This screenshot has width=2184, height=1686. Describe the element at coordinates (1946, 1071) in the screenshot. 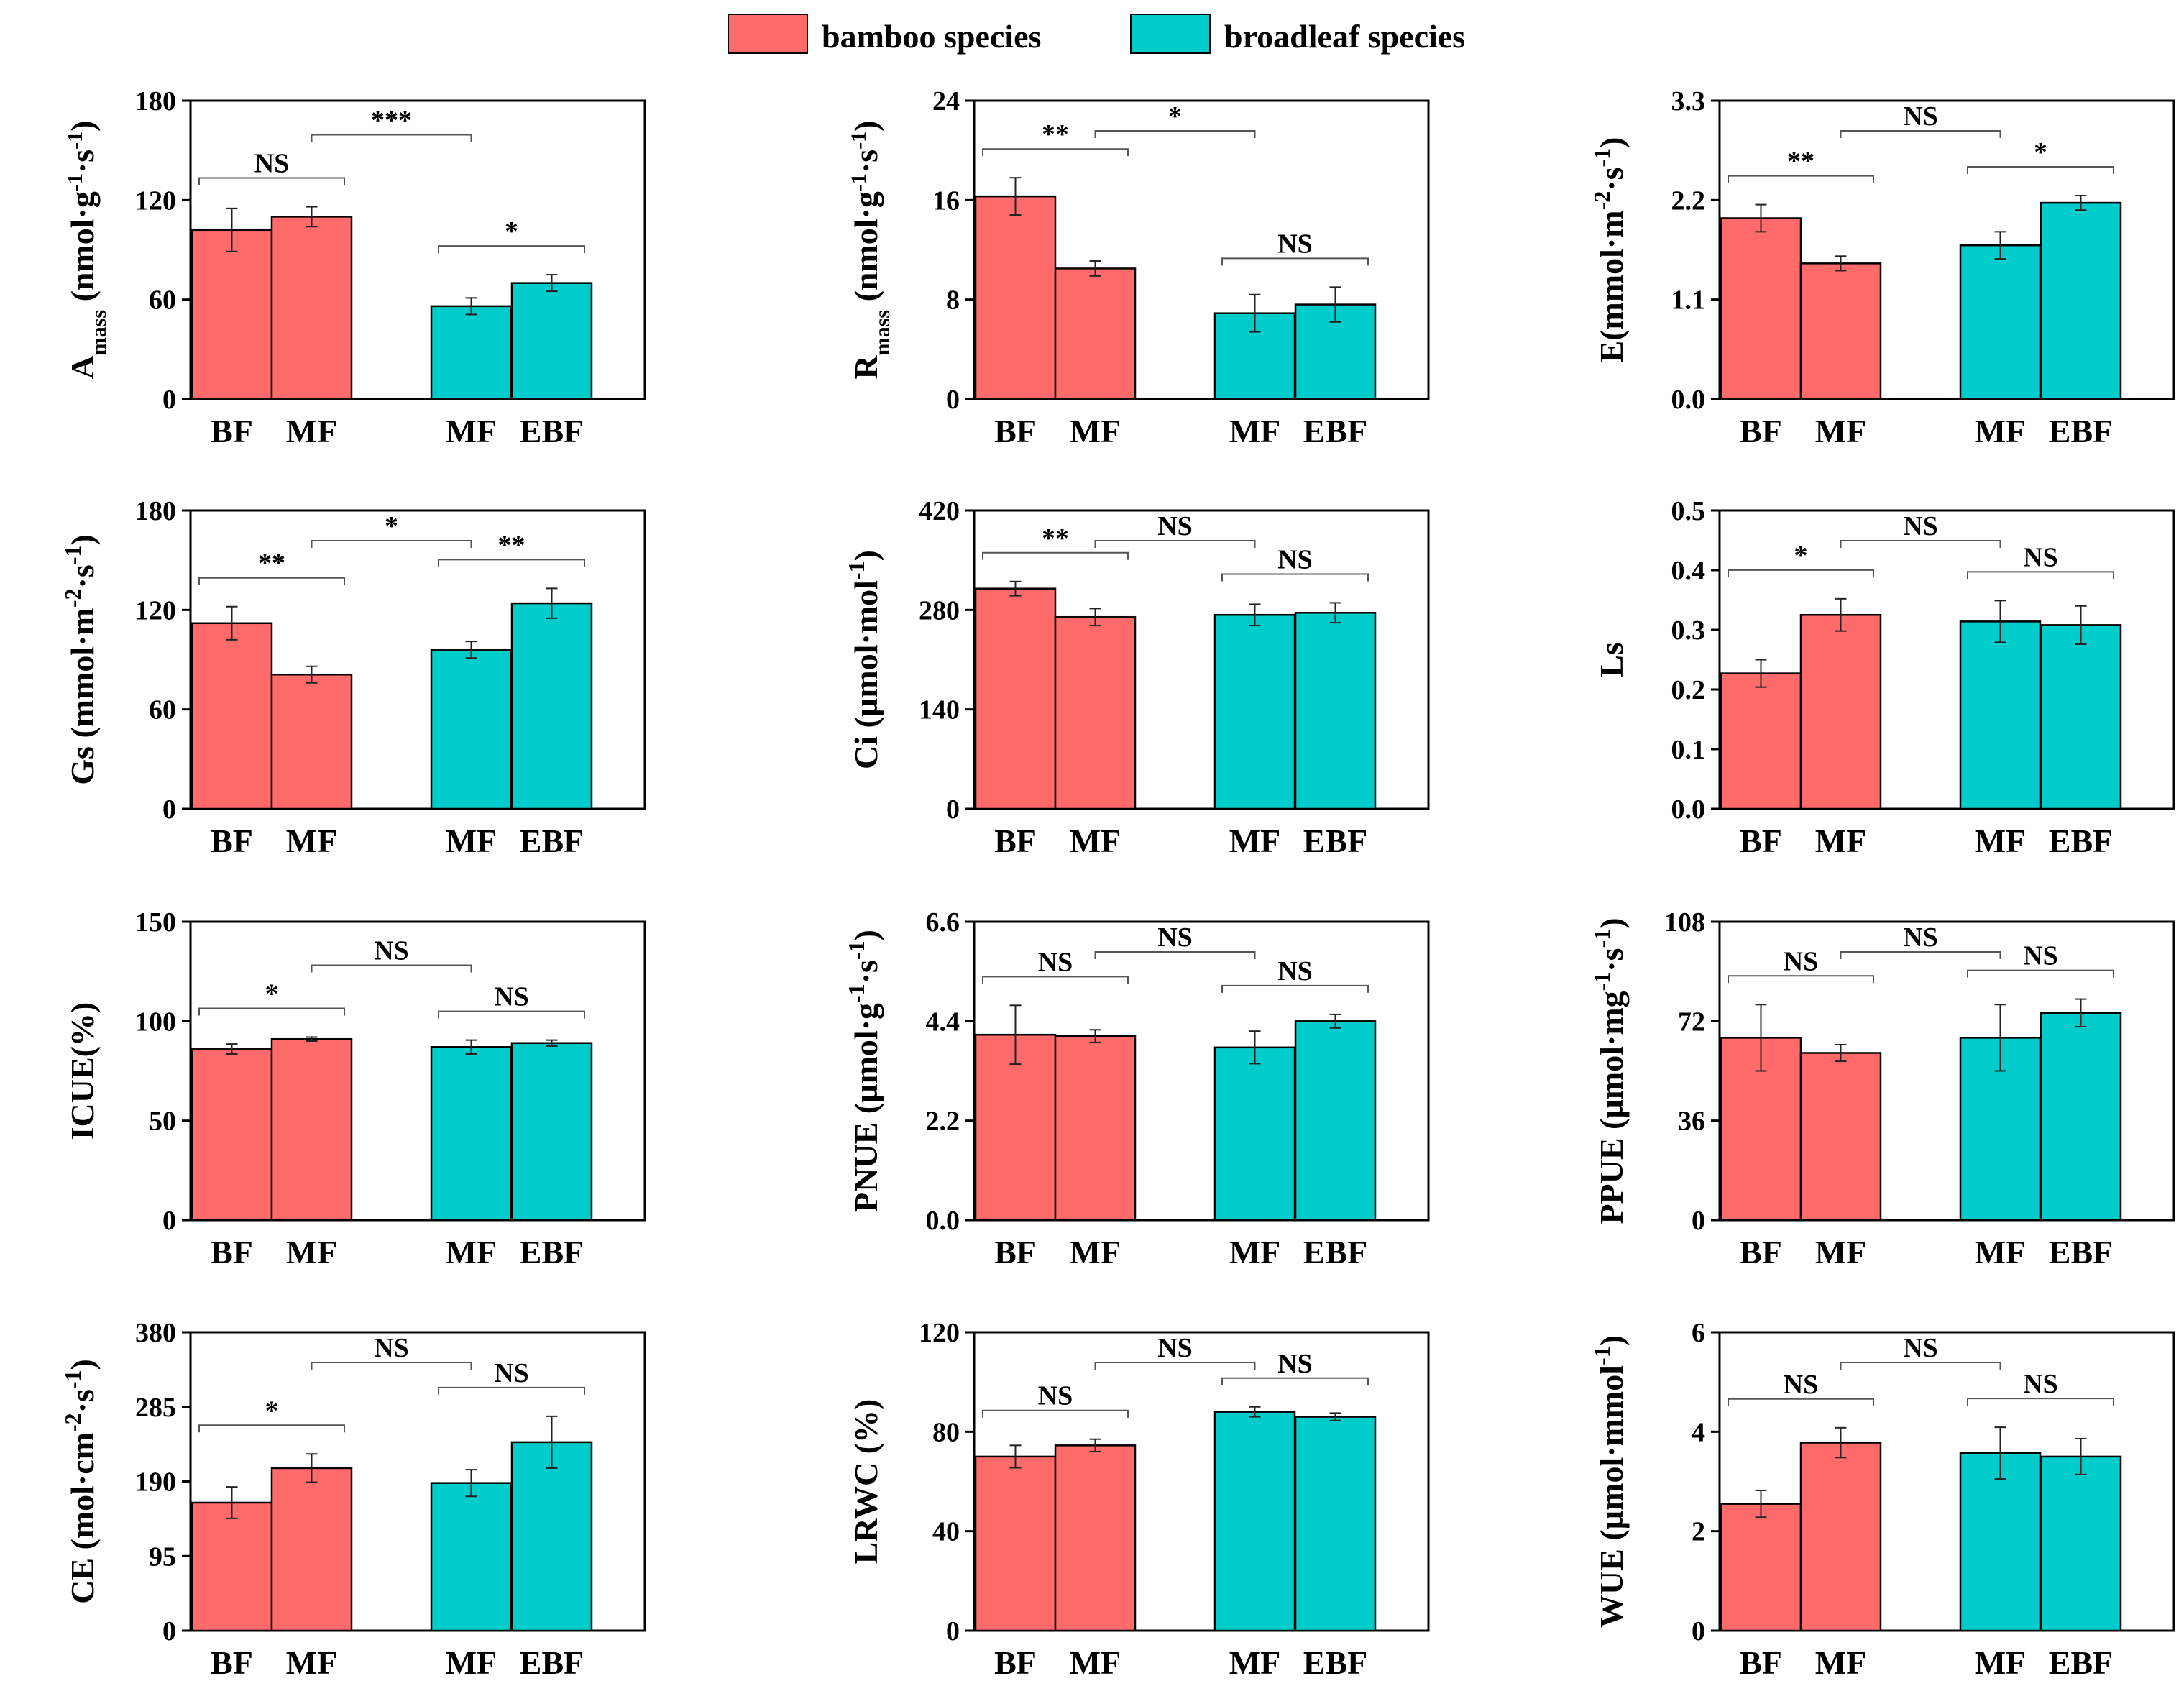

I see `chart-ppue-plot-frame` at that location.